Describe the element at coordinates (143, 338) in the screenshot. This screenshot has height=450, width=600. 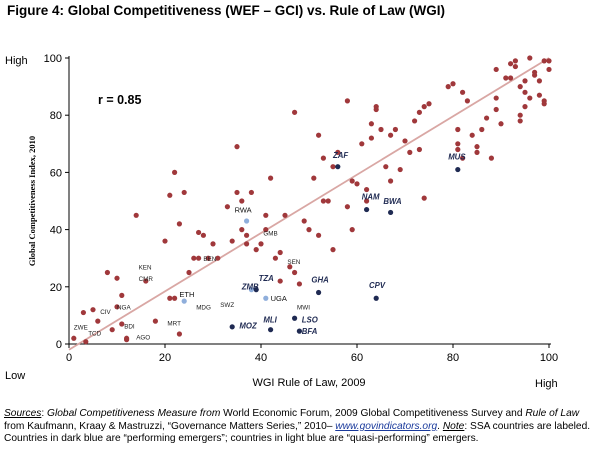
I see `country-label: AGO` at that location.